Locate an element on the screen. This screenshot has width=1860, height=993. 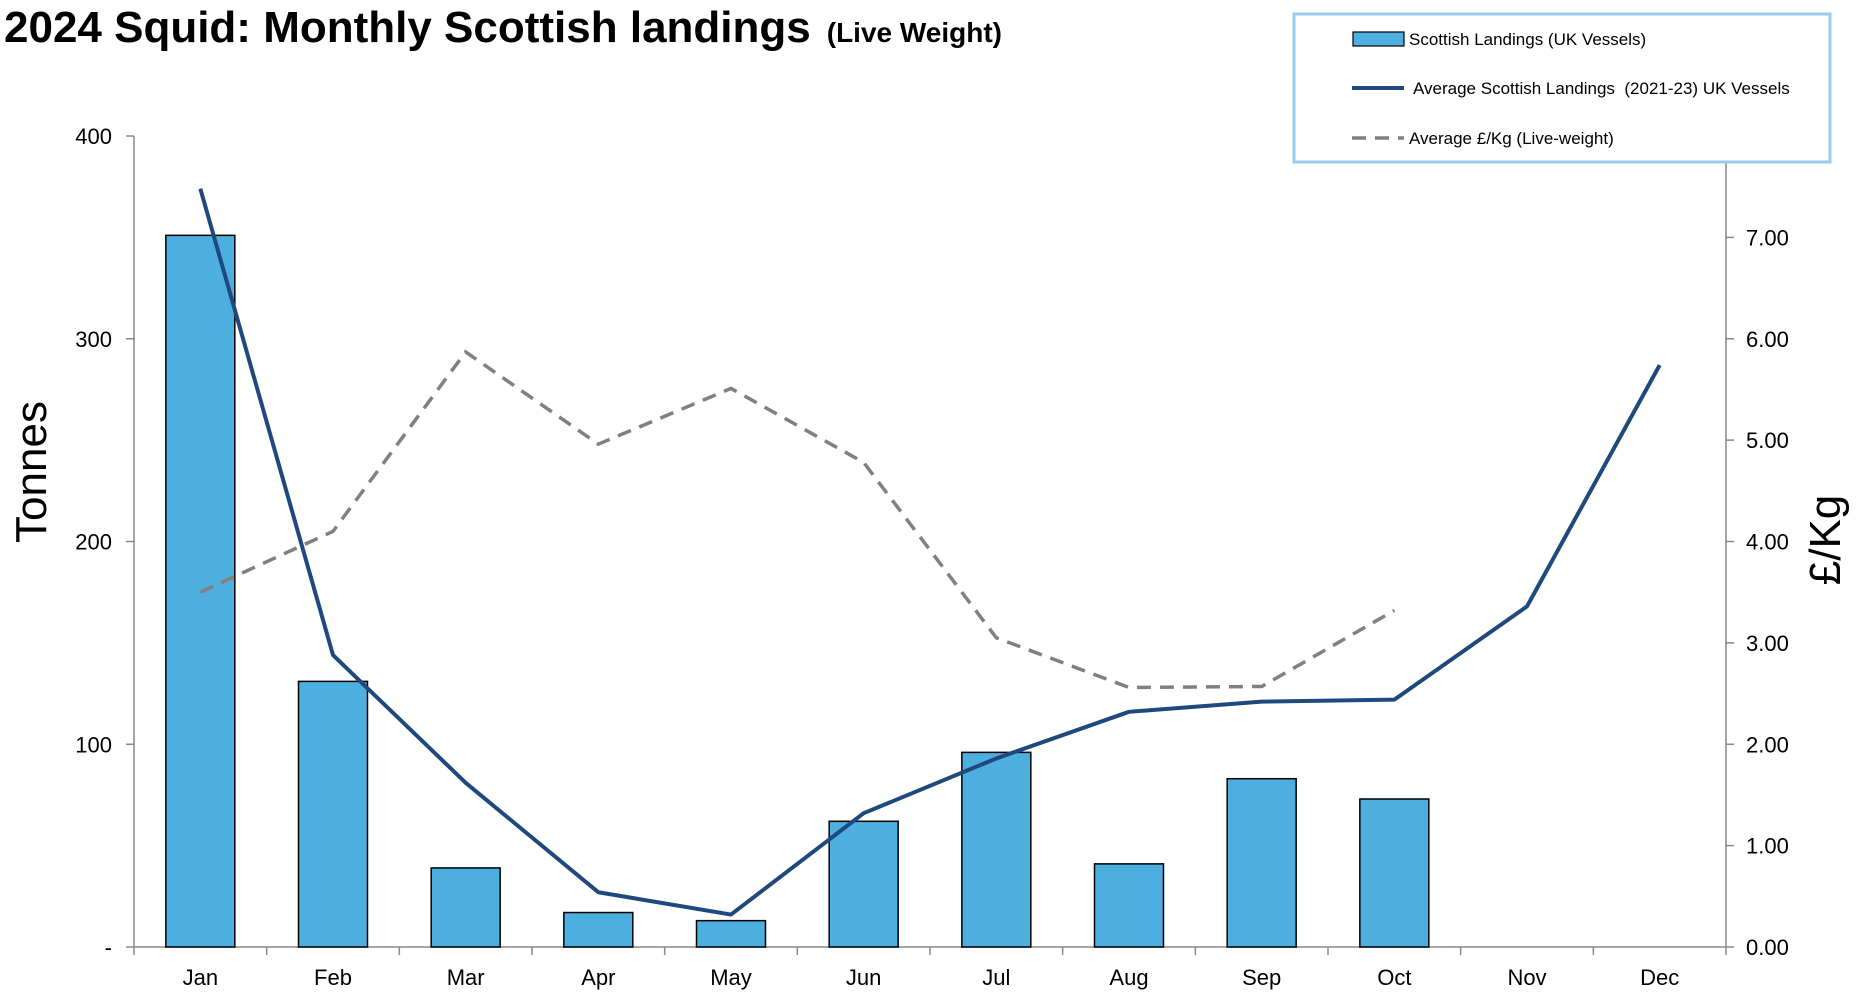
x-tick-label: Feb is located at coordinates (333, 977).